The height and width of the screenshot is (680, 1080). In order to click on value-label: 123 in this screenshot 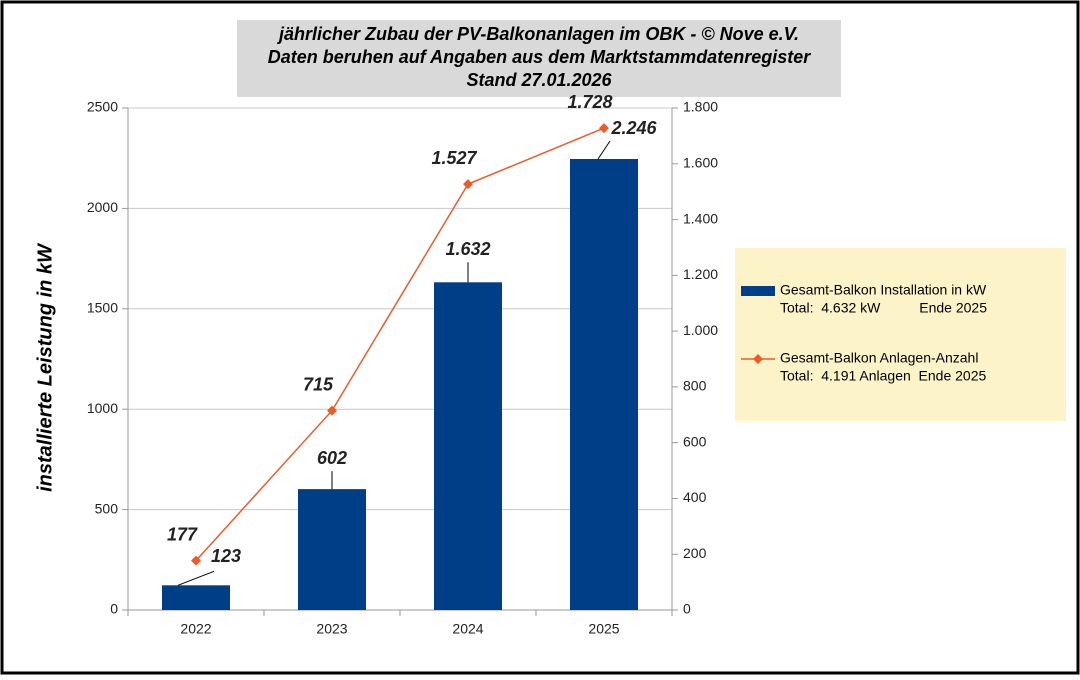, I will do `click(226, 556)`.